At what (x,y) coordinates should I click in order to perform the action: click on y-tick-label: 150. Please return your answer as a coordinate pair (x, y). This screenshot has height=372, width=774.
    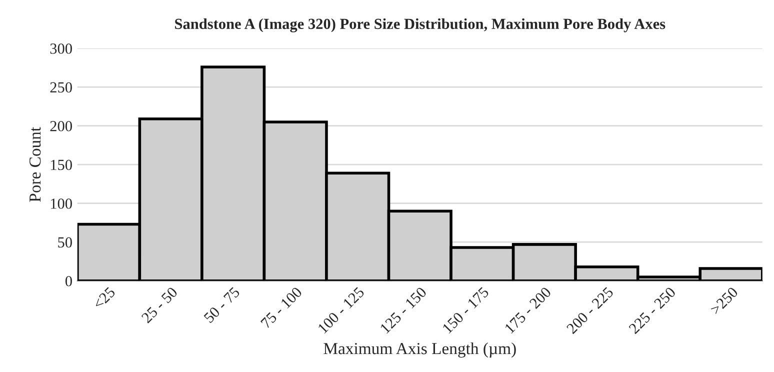
    Looking at the image, I should click on (61, 165).